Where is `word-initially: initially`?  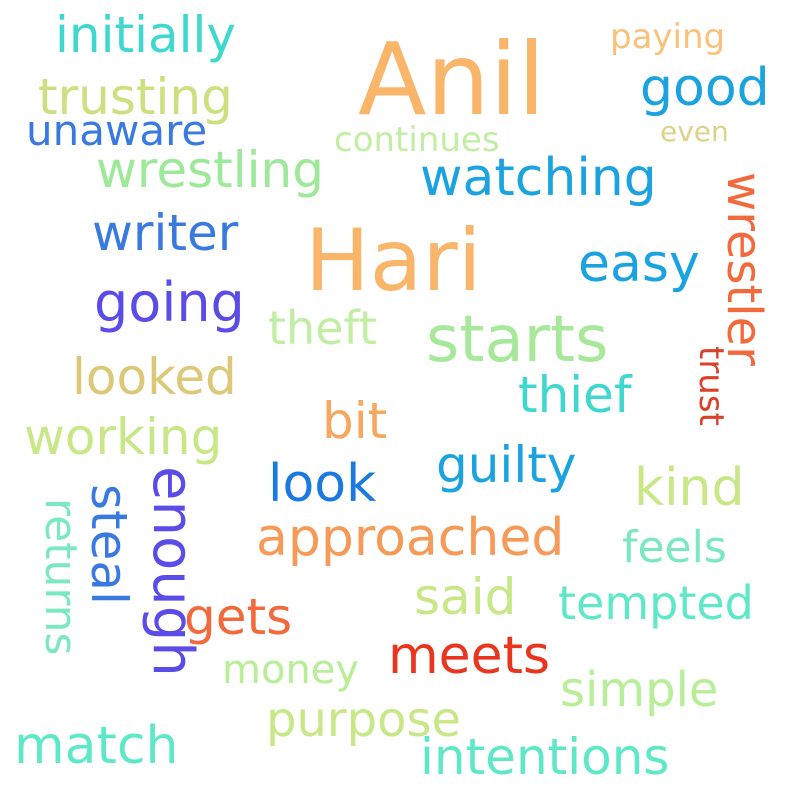 word-initially: initially is located at coordinates (145, 35).